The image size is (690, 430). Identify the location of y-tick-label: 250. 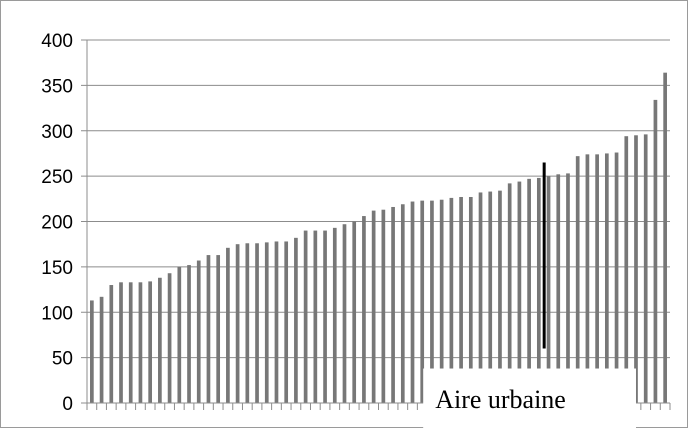
(57, 177).